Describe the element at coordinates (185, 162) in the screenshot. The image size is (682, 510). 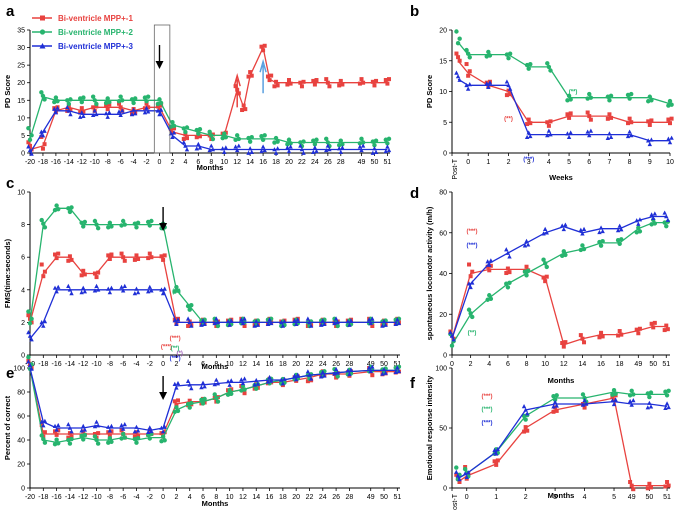
I see `x-tick-label: 4` at that location.